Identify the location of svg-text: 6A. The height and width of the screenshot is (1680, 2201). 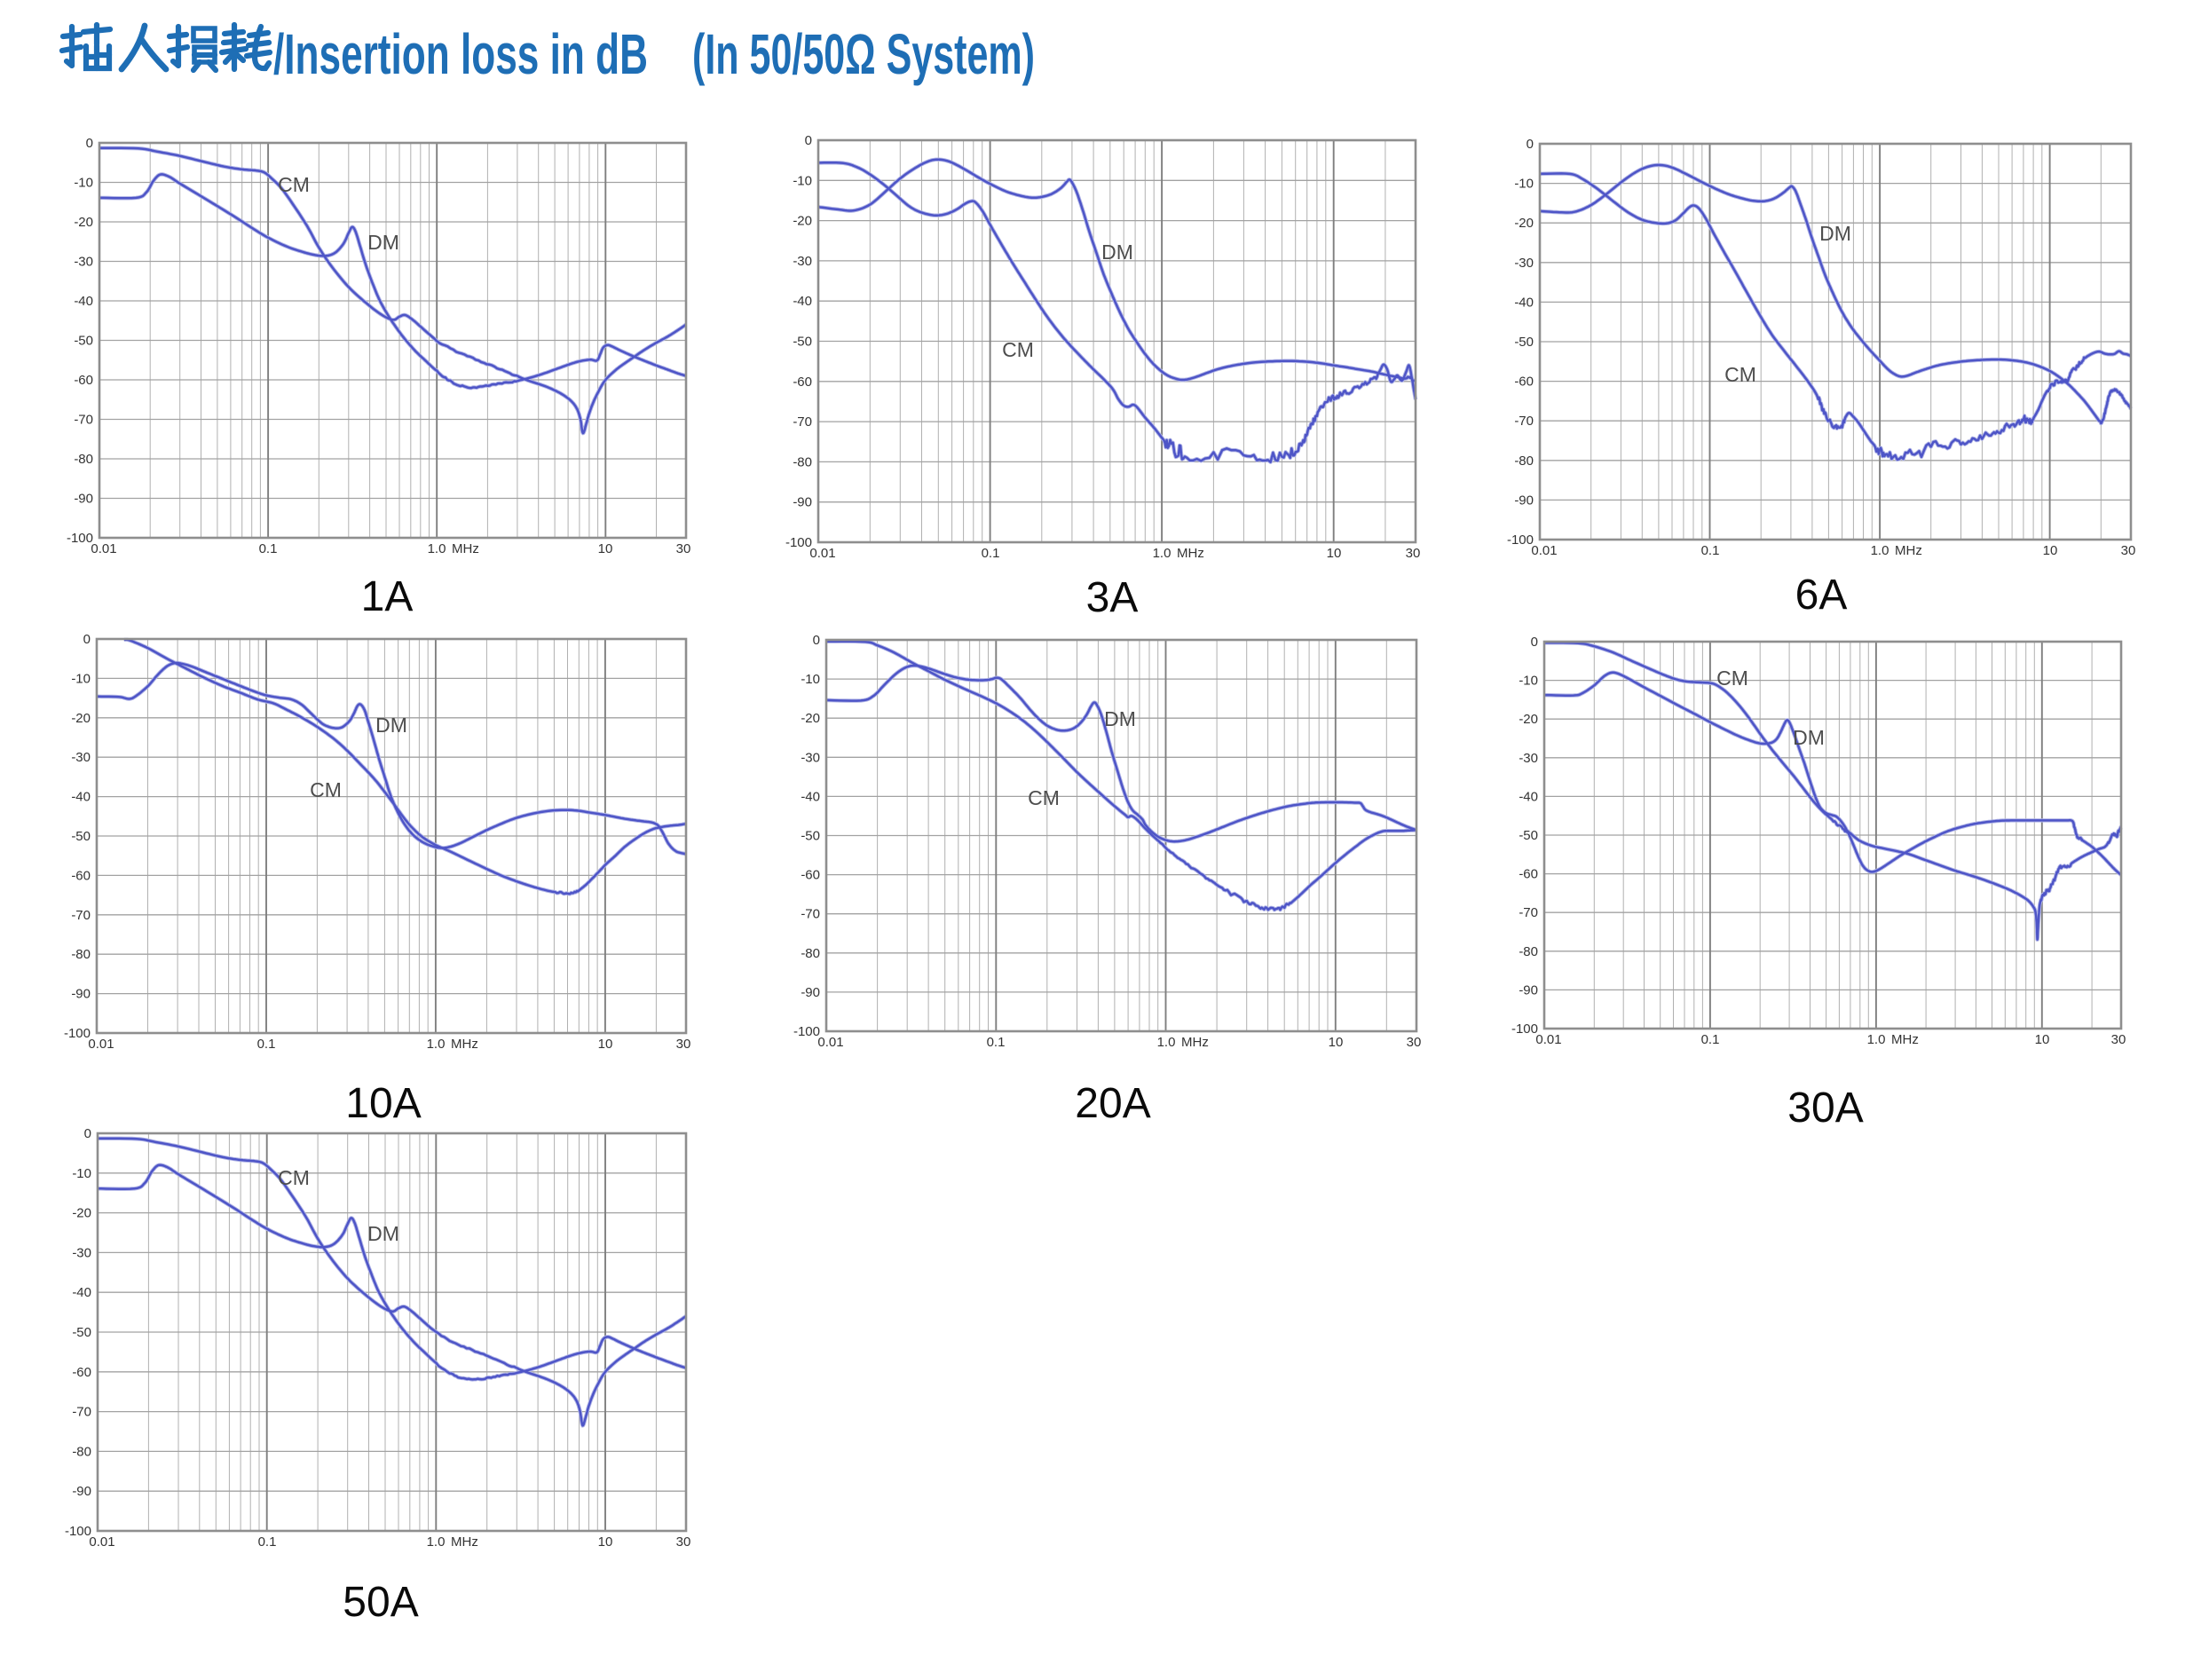
(1821, 595).